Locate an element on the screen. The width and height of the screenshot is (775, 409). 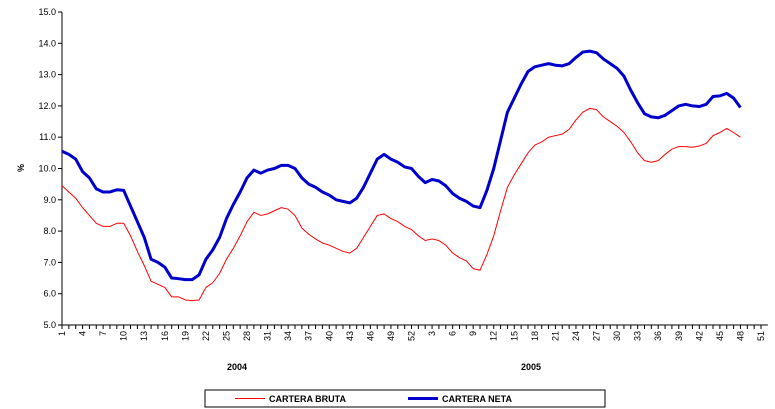
x-tick-label: 4 is located at coordinates (83, 333).